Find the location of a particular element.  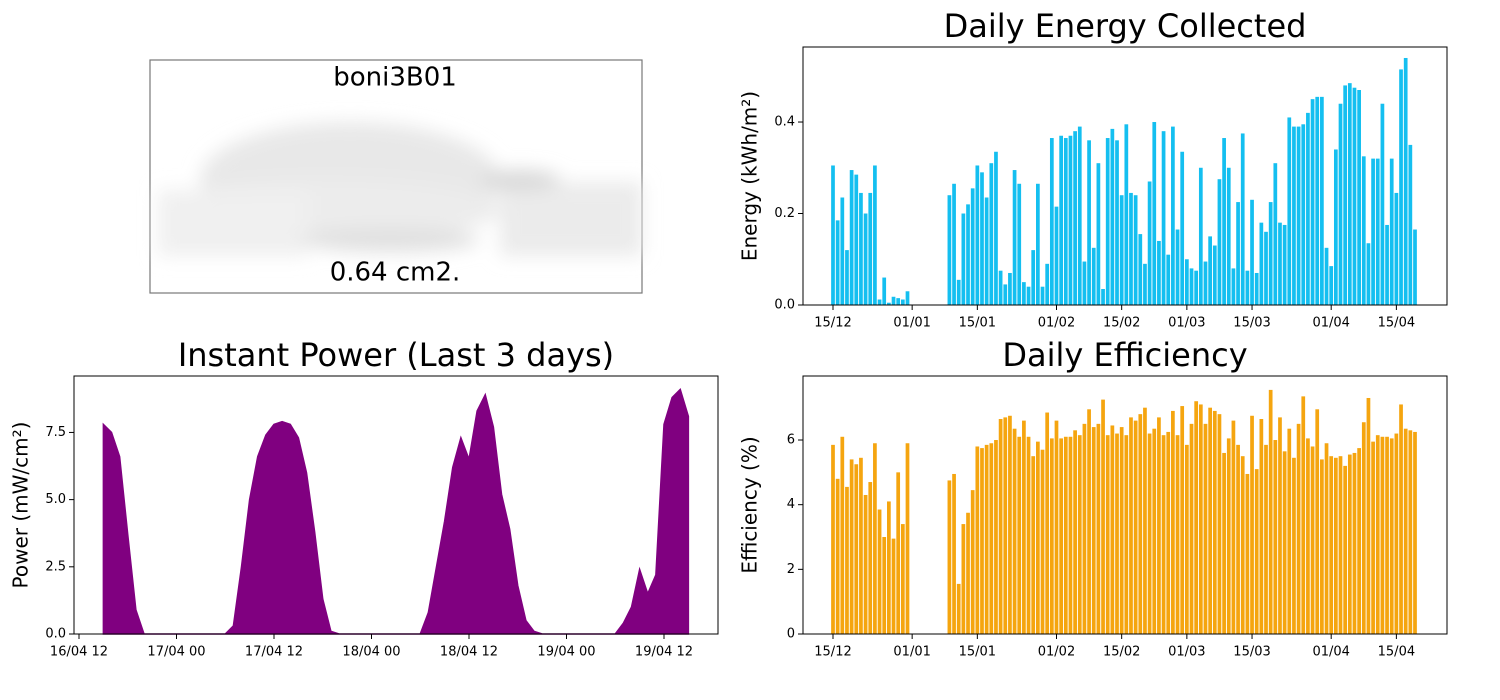

x-tick-label: 15/01 is located at coordinates (977, 652).